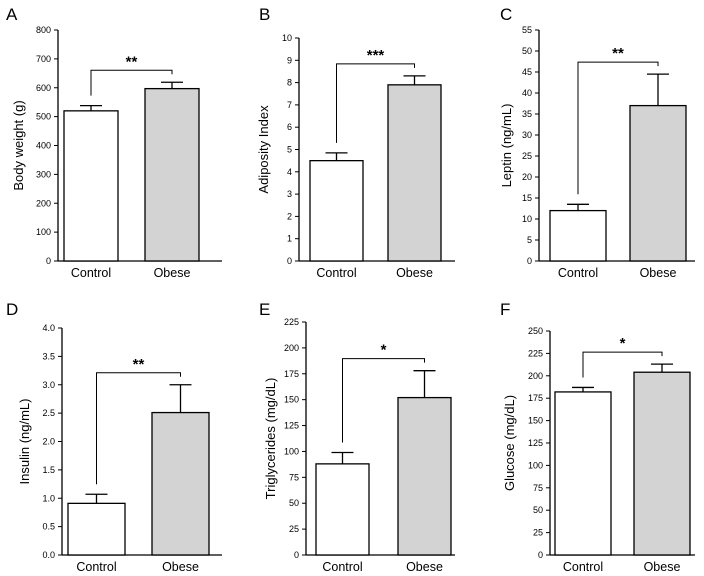 The width and height of the screenshot is (704, 576). I want to click on y-tick-label: 4, so click(289, 172).